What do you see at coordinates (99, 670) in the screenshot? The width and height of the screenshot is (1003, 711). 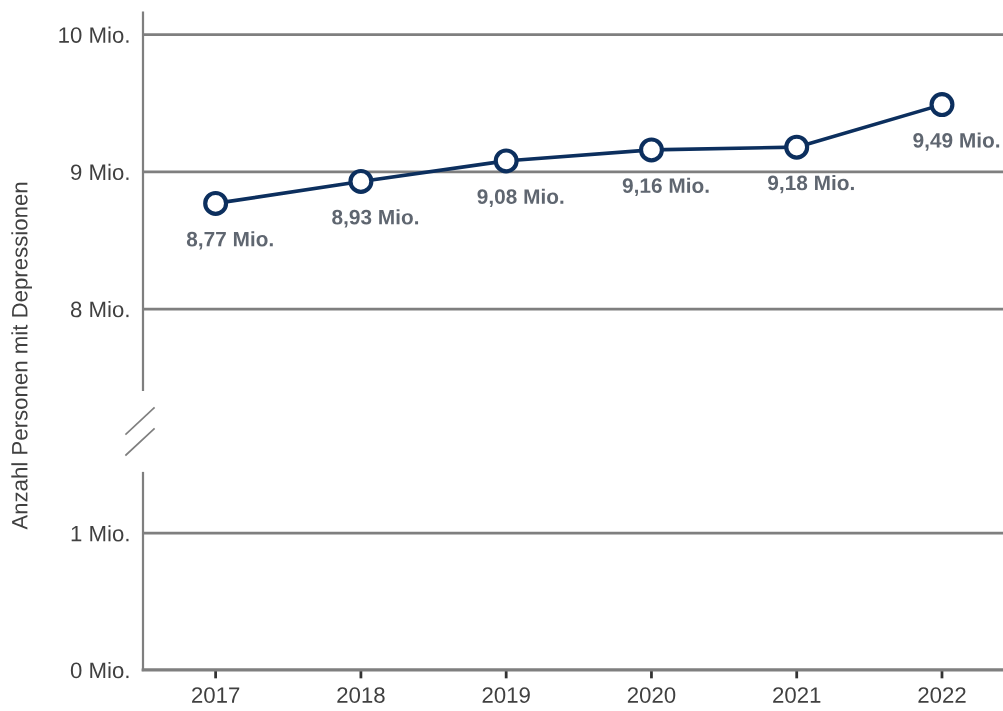 I see `y-tick-label: 0 Mio.` at bounding box center [99, 670].